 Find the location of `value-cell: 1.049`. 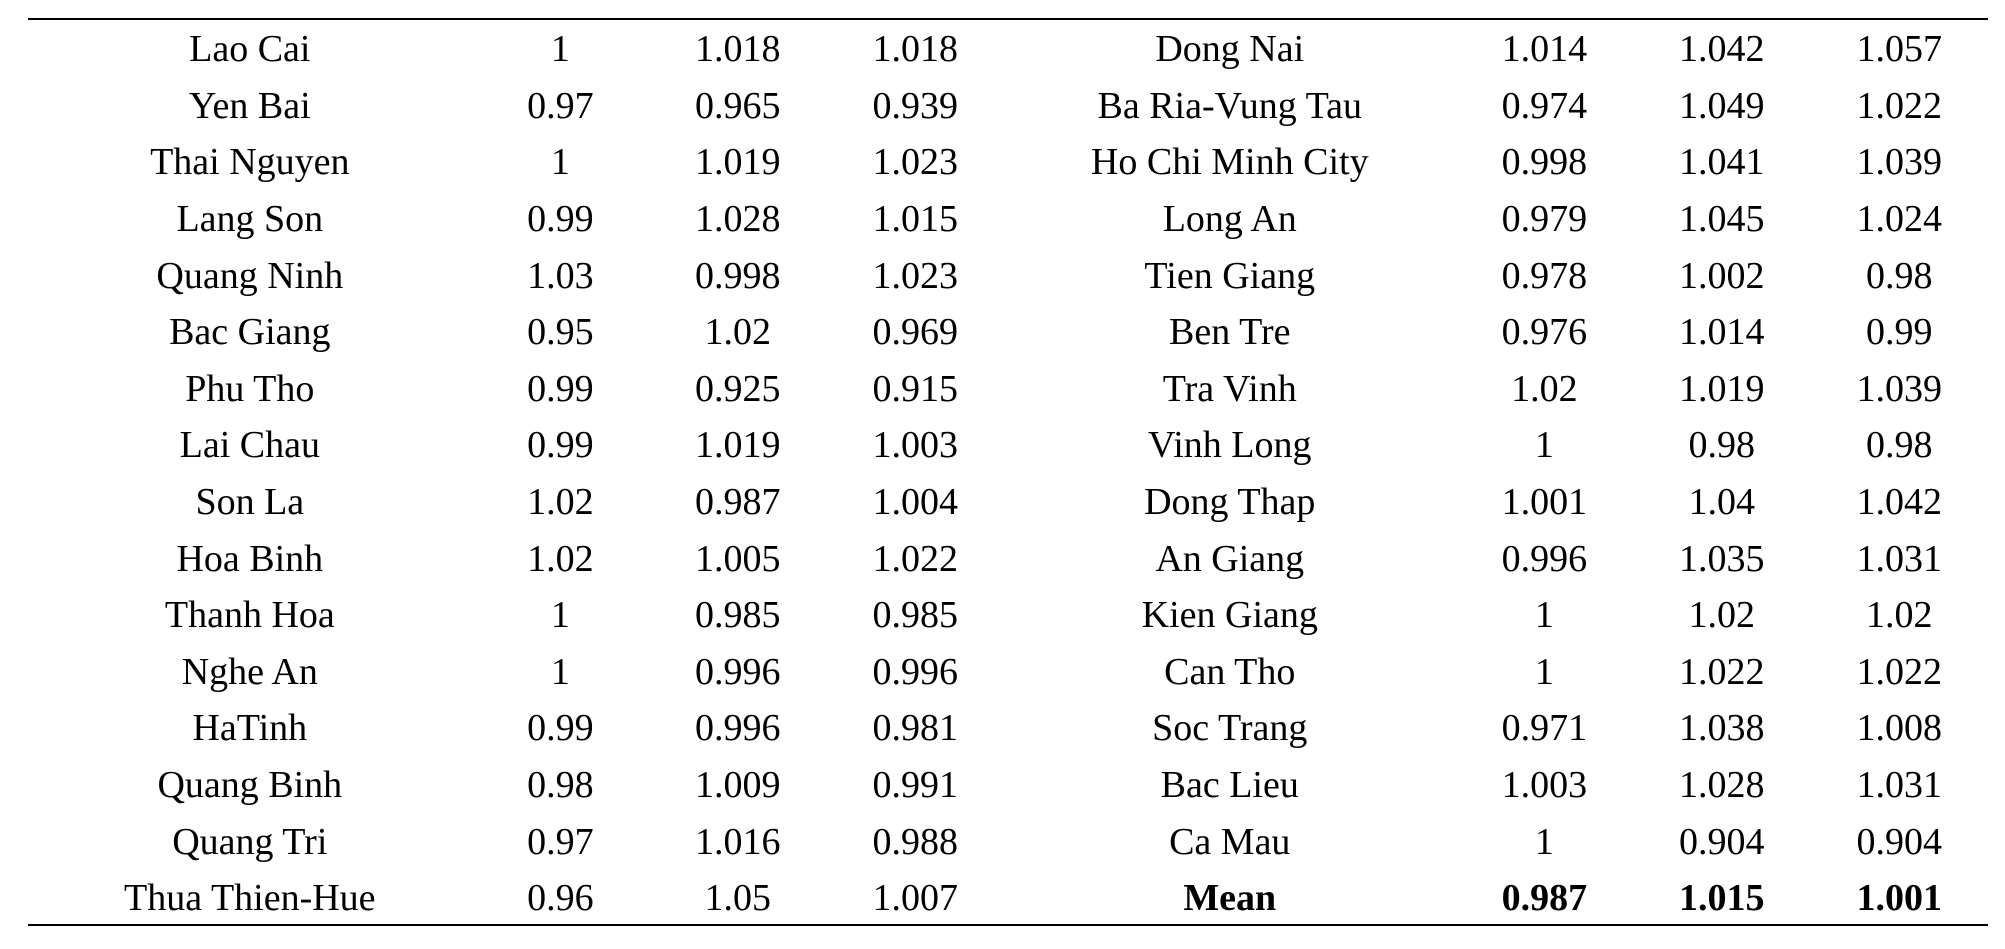

value-cell: 1.049 is located at coordinates (1722, 105).